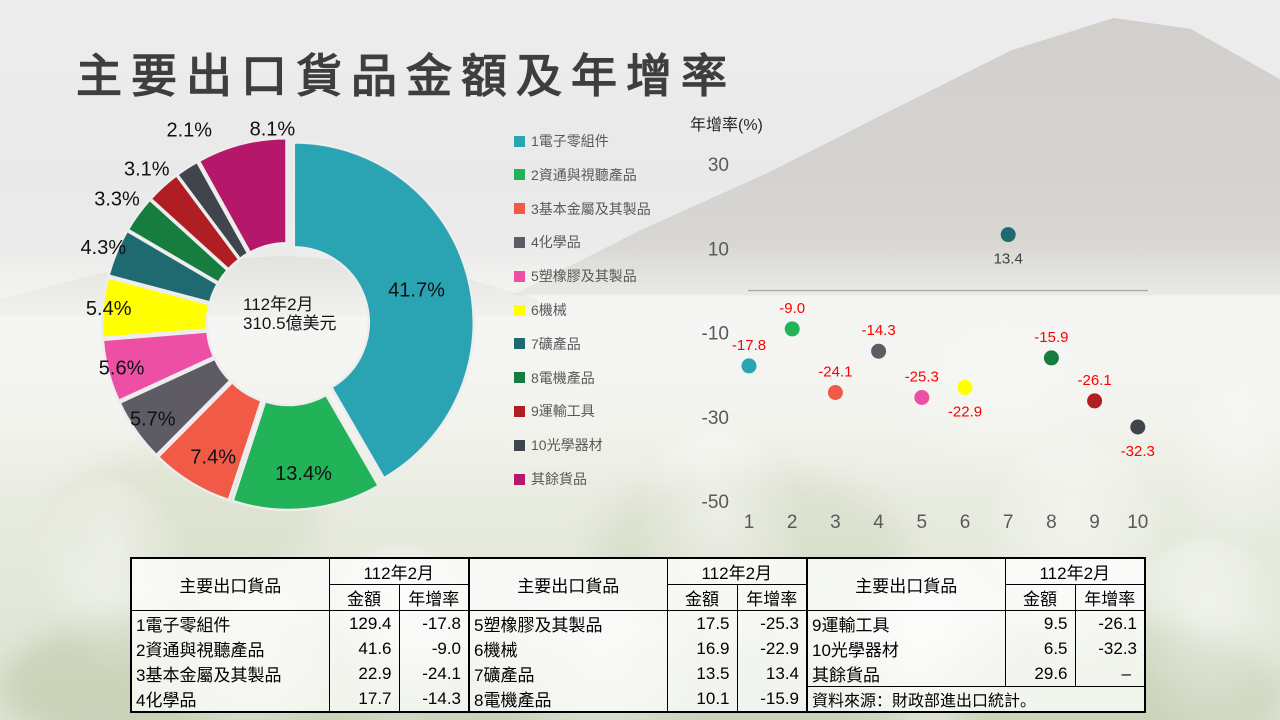  I want to click on table-row: 3基本金屬及其製品 22.9 -24.1, so click(300, 673).